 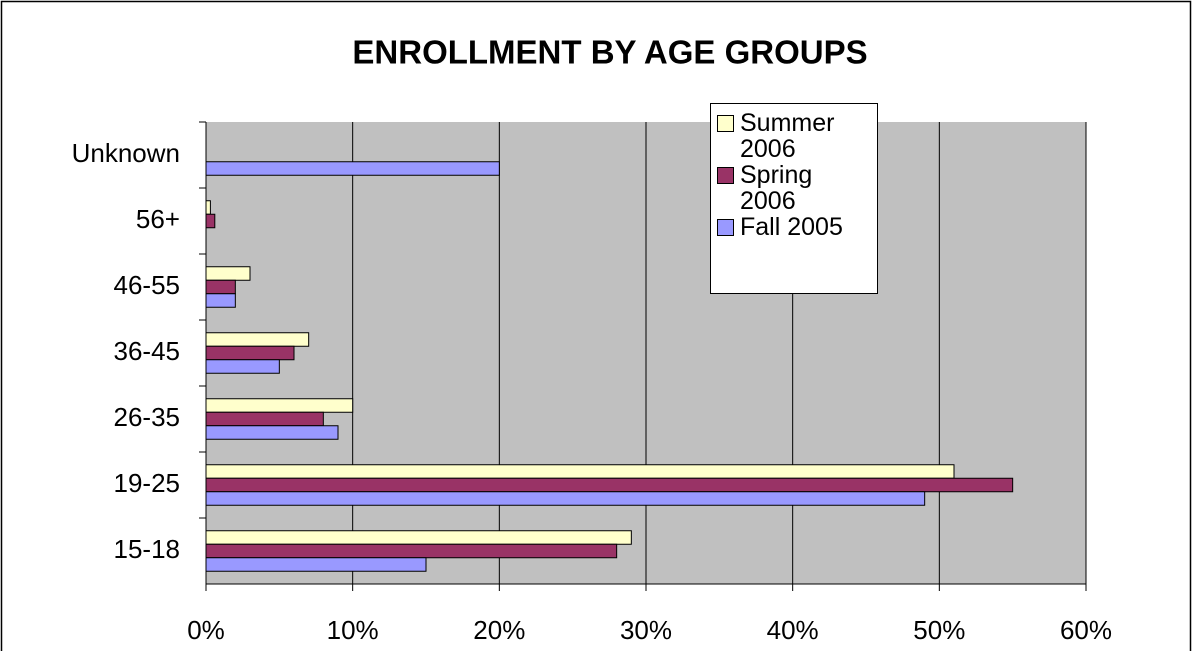 What do you see at coordinates (776, 188) in the screenshot?
I see `legend-label: Spring 2006` at bounding box center [776, 188].